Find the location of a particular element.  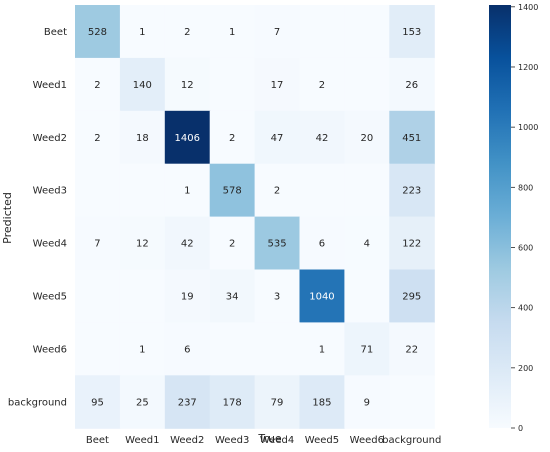

cell-value-label: 178 is located at coordinates (232, 402).